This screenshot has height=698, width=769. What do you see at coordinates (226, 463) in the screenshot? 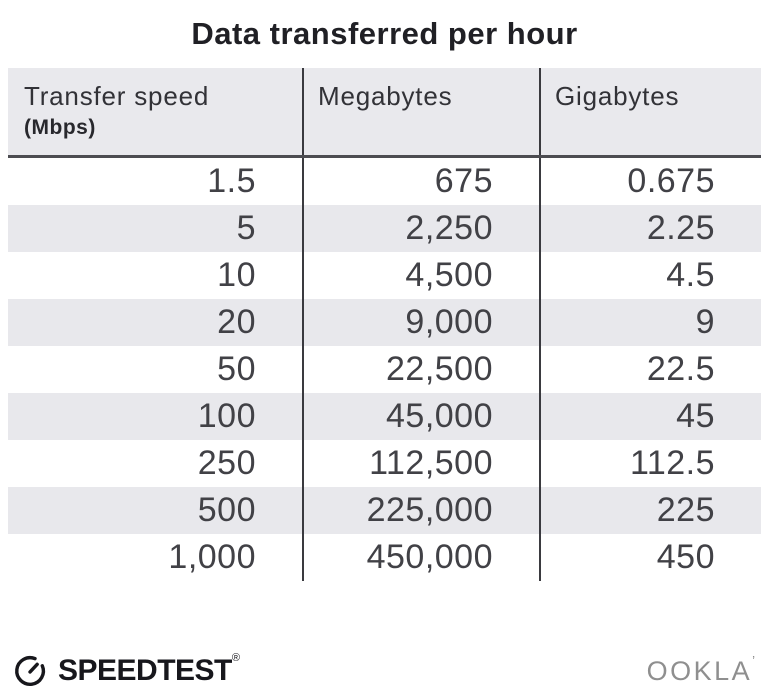
I see `table-cell: 250` at bounding box center [226, 463].